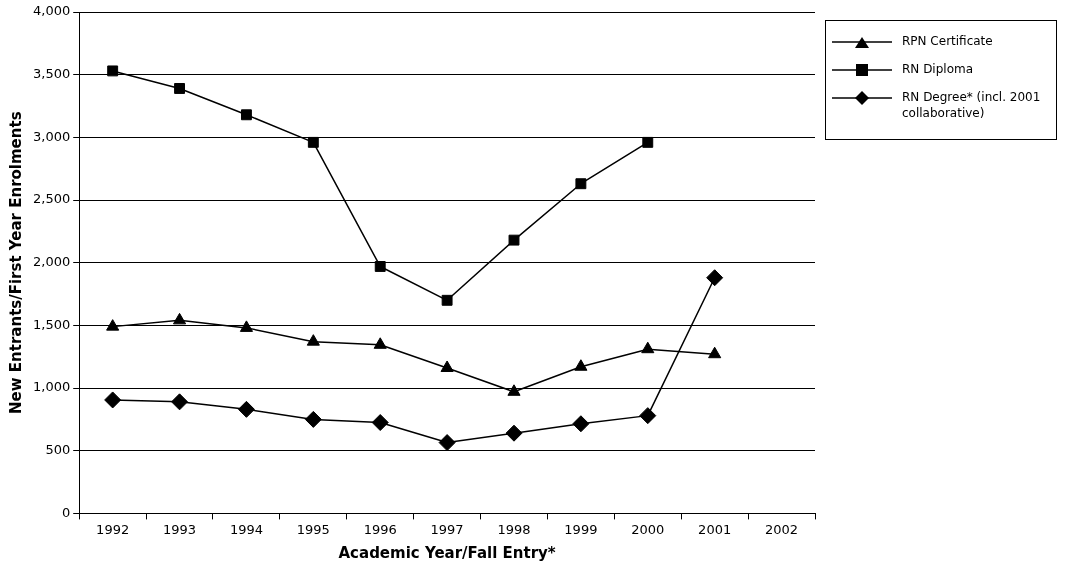 The height and width of the screenshot is (571, 1067). Describe the element at coordinates (447, 529) in the screenshot. I see `x-tick-label: 1997` at that location.